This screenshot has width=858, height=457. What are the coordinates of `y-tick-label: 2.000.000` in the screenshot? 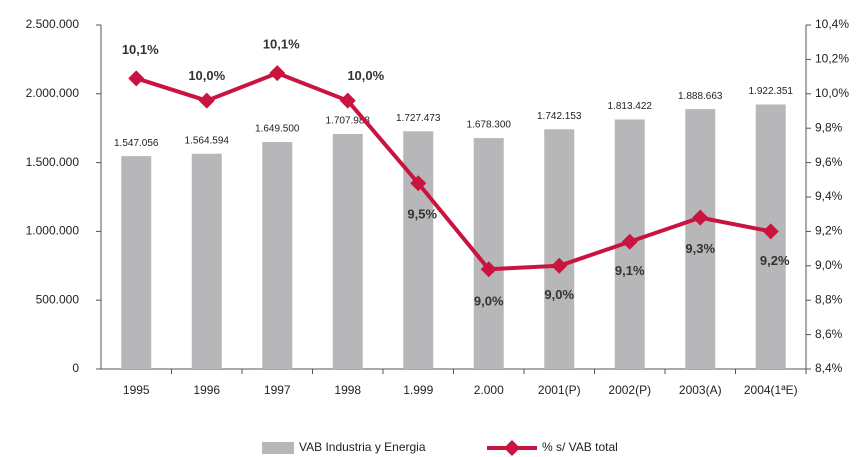 It's located at (53, 93).